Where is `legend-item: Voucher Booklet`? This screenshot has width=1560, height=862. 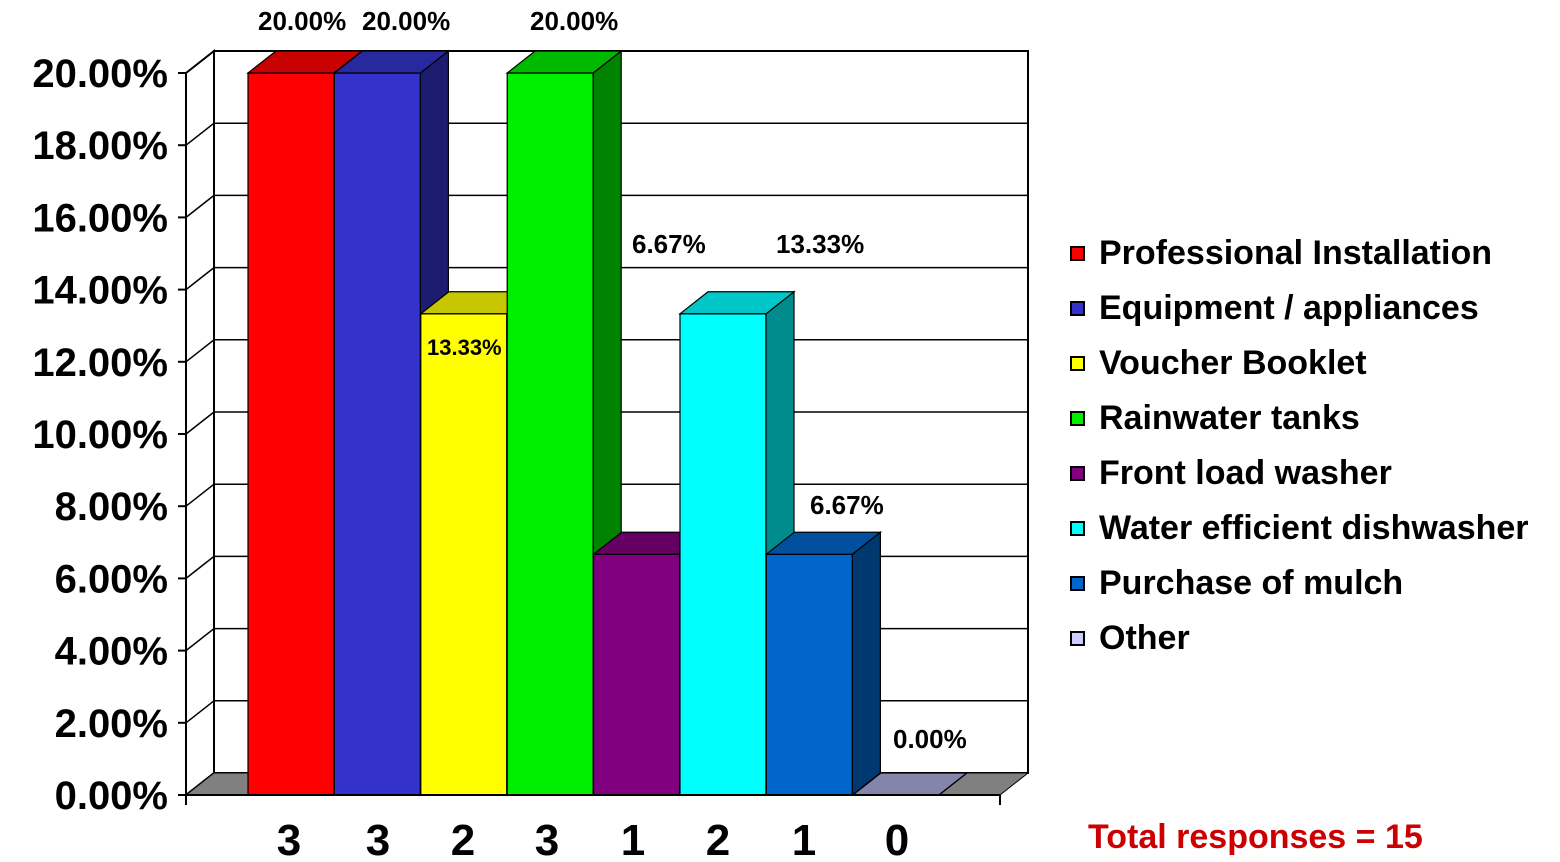
legend-item: Voucher Booklet is located at coordinates (1299, 363).